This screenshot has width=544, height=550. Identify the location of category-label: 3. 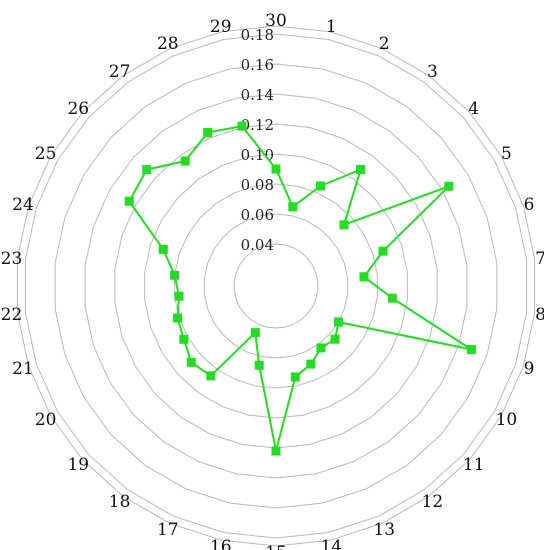
(432, 72).